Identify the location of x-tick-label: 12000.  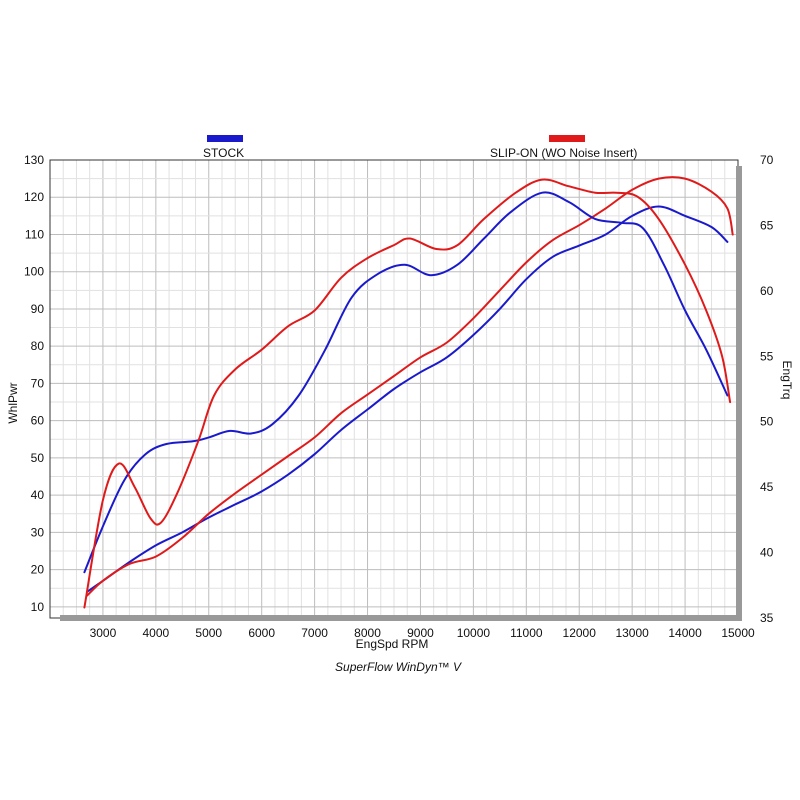
(580, 633).